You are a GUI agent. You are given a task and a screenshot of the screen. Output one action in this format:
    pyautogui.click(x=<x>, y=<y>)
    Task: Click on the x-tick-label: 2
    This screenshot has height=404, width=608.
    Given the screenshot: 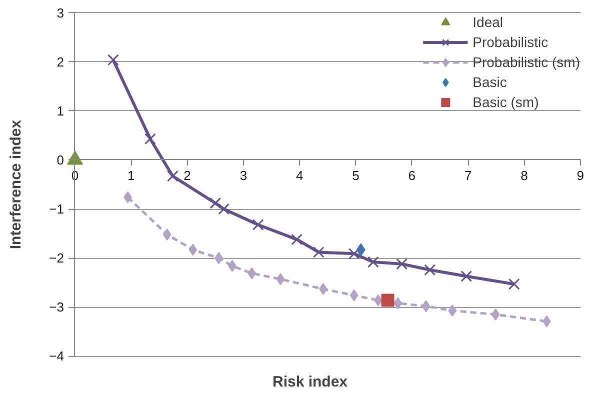 What is the action you would take?
    pyautogui.click(x=187, y=175)
    